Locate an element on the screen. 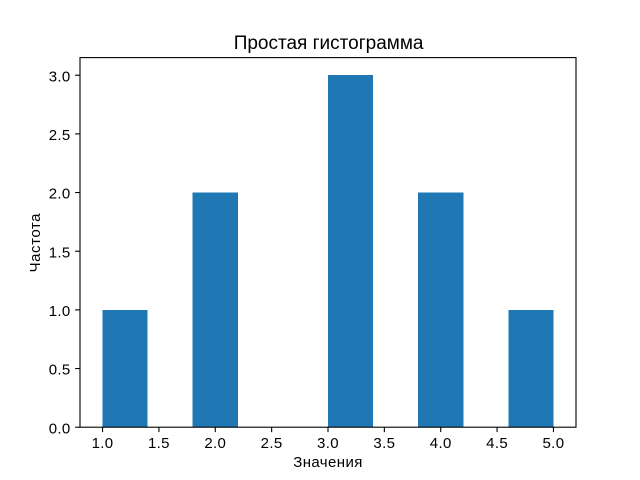 The width and height of the screenshot is (640, 480). svg-text: 0.0 is located at coordinates (60, 428).